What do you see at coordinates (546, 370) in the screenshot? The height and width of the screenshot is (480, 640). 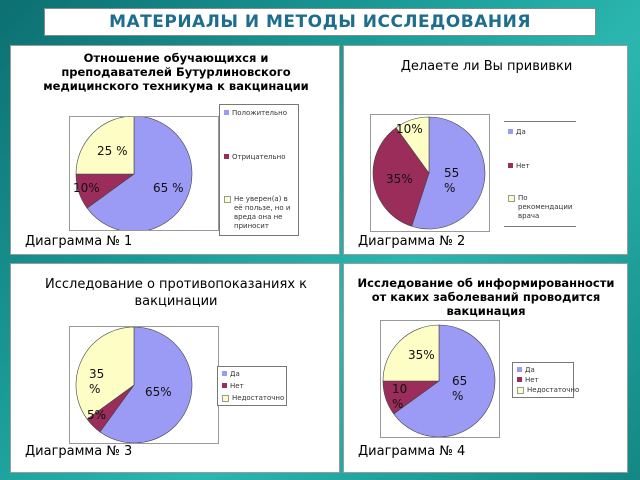 I see `legend-item-4-0: Да` at bounding box center [546, 370].